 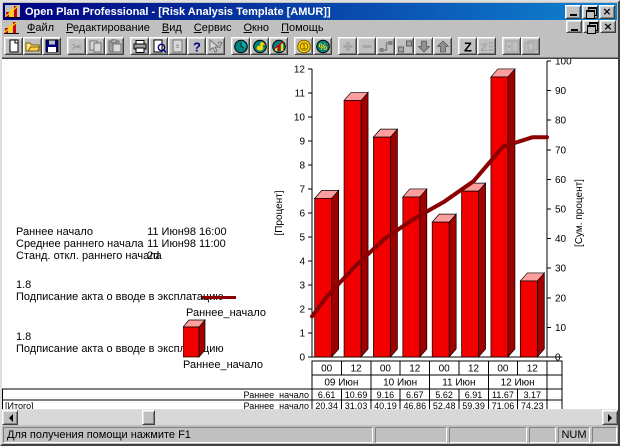 I want to click on help-button: ?, so click(x=196, y=46).